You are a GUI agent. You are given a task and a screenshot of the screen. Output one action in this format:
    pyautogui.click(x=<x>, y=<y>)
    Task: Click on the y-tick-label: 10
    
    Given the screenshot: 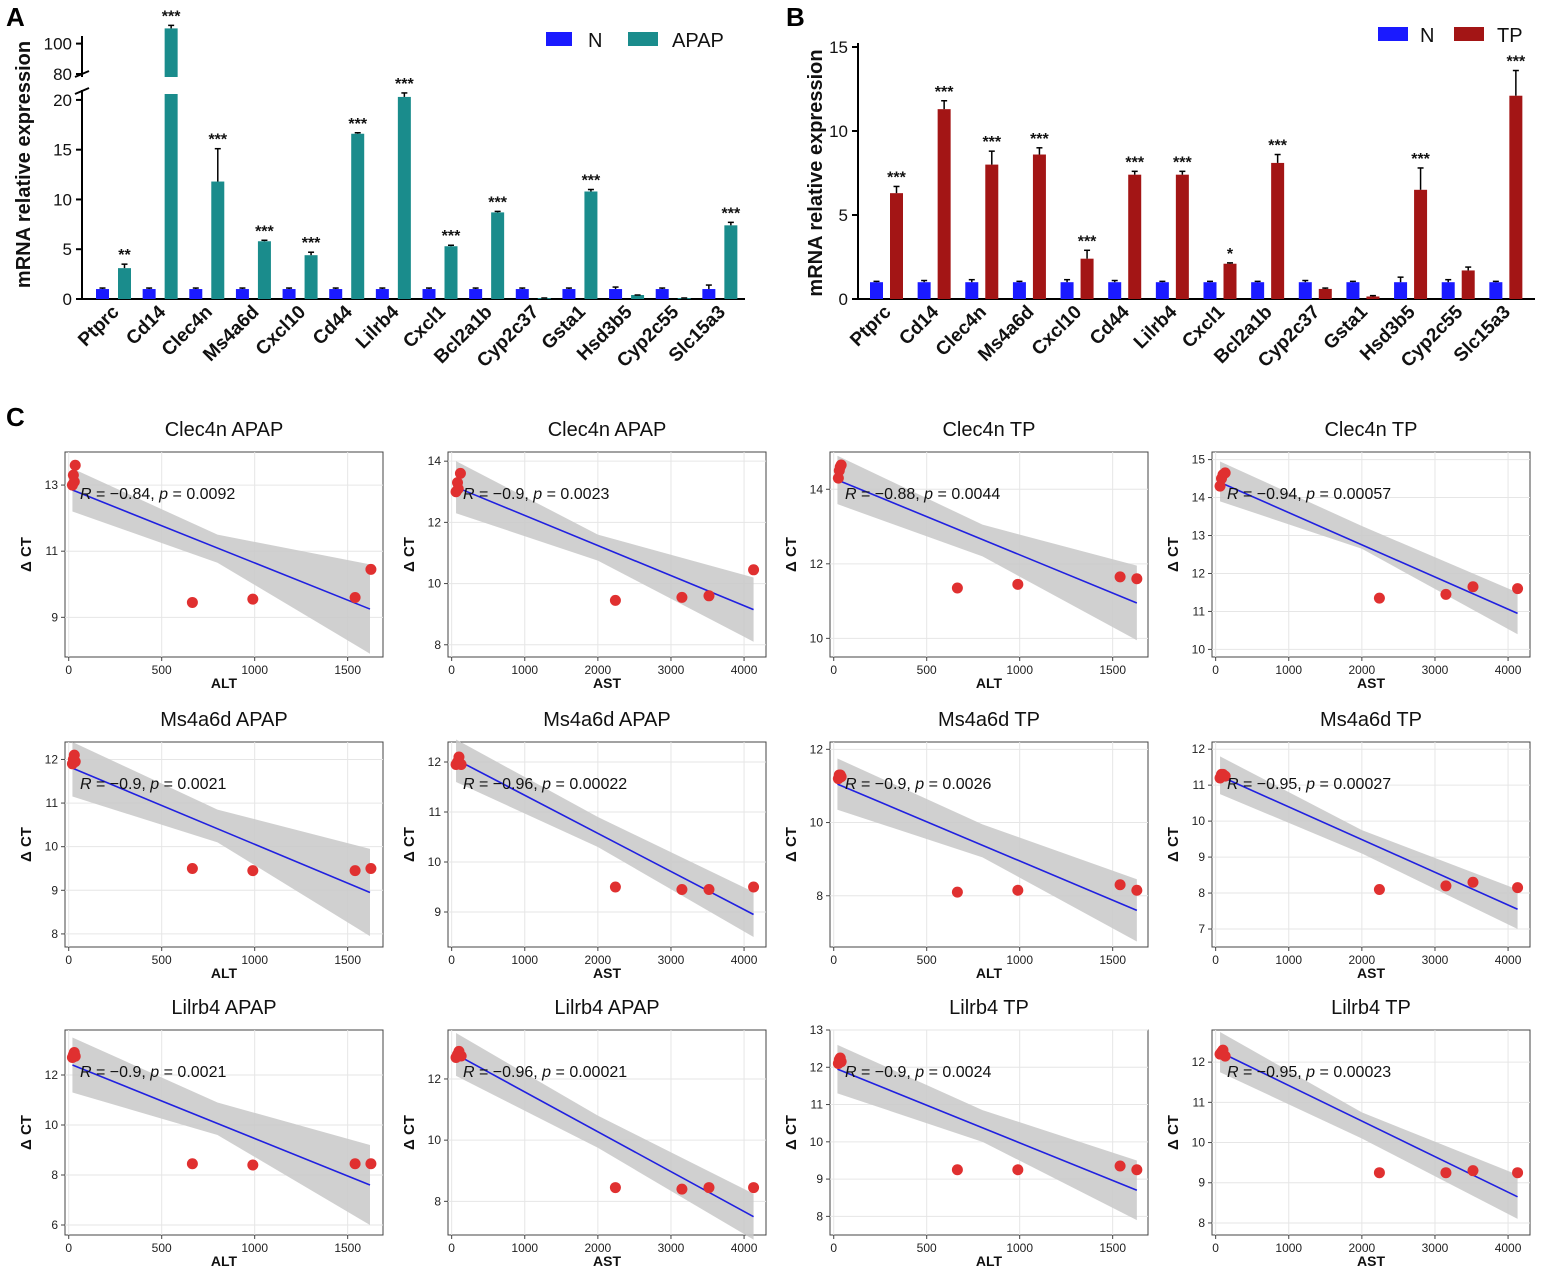 What is the action you would take?
    pyautogui.click(x=1199, y=1143)
    